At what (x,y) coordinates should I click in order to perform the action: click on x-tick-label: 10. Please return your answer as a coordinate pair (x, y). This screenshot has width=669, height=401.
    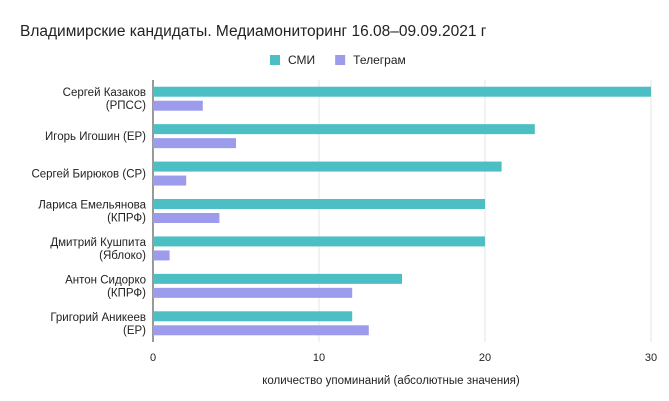
    Looking at the image, I should click on (319, 358).